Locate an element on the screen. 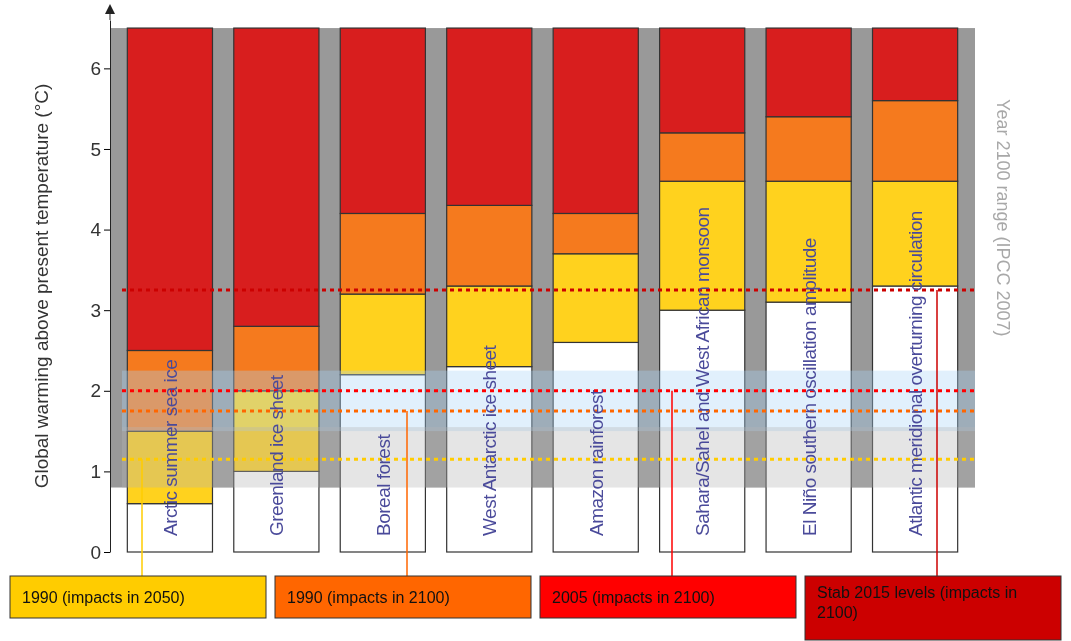 The height and width of the screenshot is (641, 1071). x-tick-label: Amazon rainforest is located at coordinates (596, 462).